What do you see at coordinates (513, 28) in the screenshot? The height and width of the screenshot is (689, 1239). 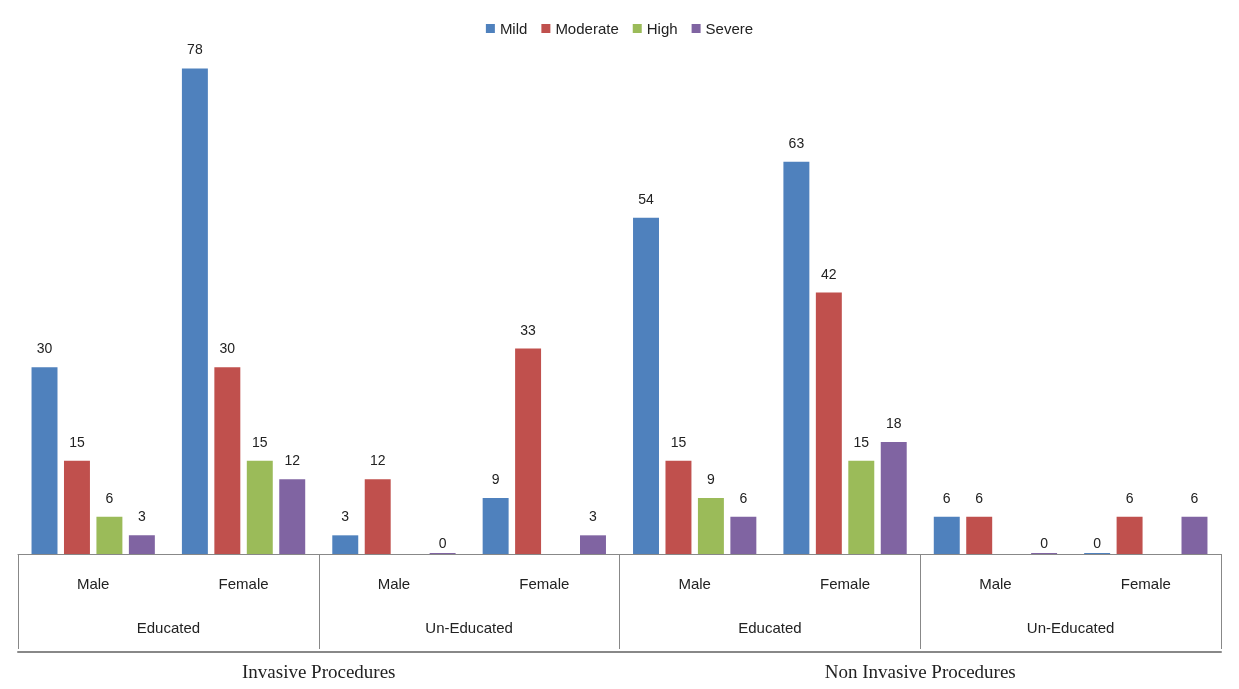 I see `legend-label: Mild` at bounding box center [513, 28].